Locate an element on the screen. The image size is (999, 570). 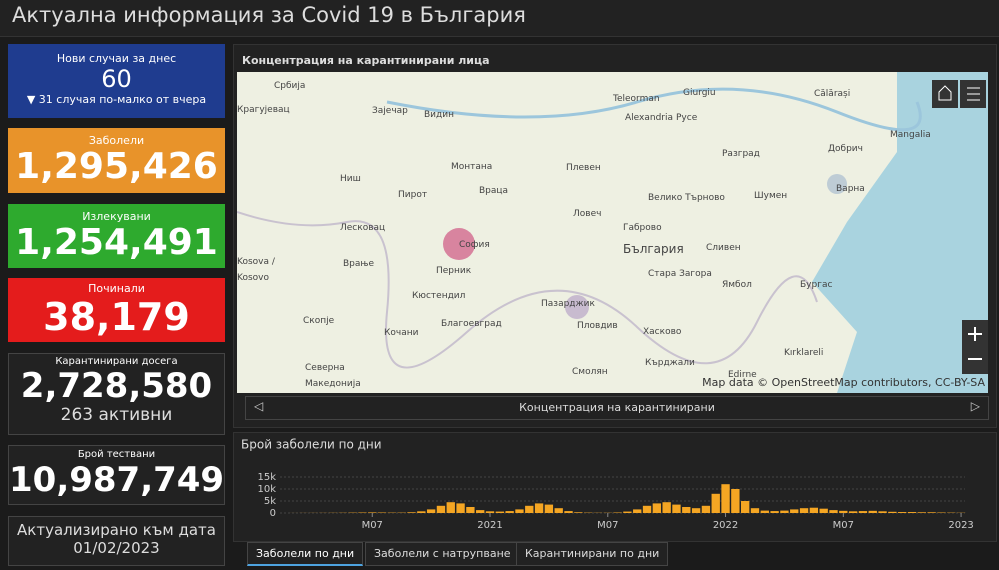
map-label: Видин is located at coordinates (439, 115).